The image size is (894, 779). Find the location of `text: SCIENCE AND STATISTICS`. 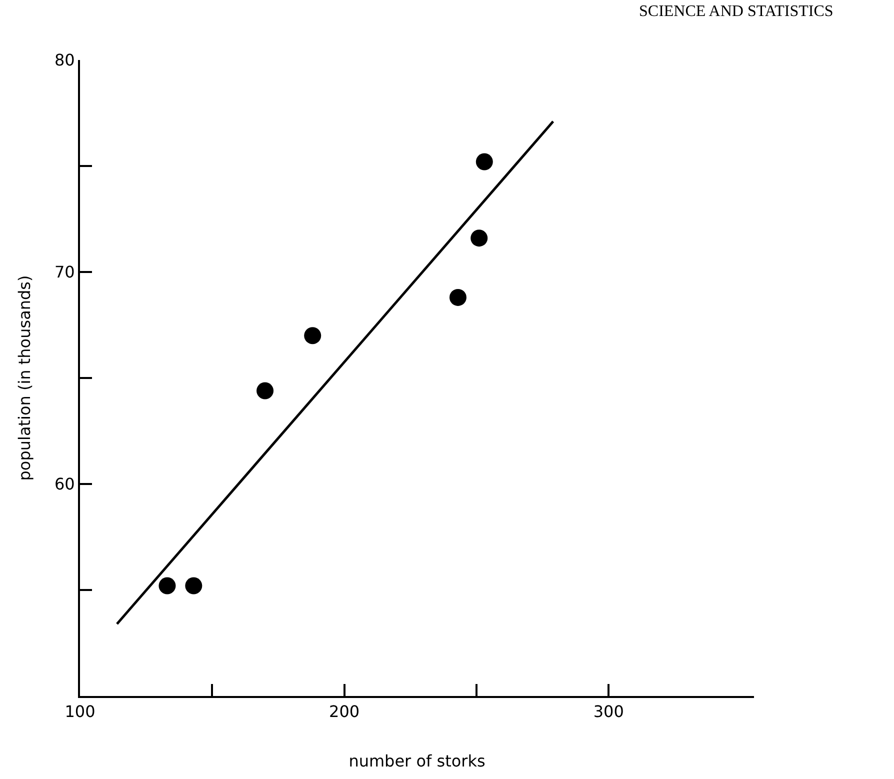

text: SCIENCE AND STATISTICS is located at coordinates (736, 11).